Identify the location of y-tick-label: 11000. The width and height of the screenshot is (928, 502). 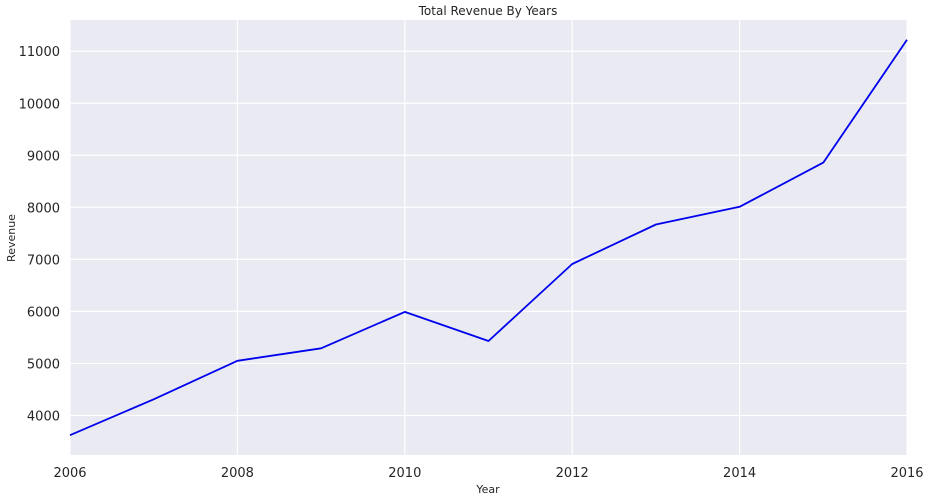
(39, 52).